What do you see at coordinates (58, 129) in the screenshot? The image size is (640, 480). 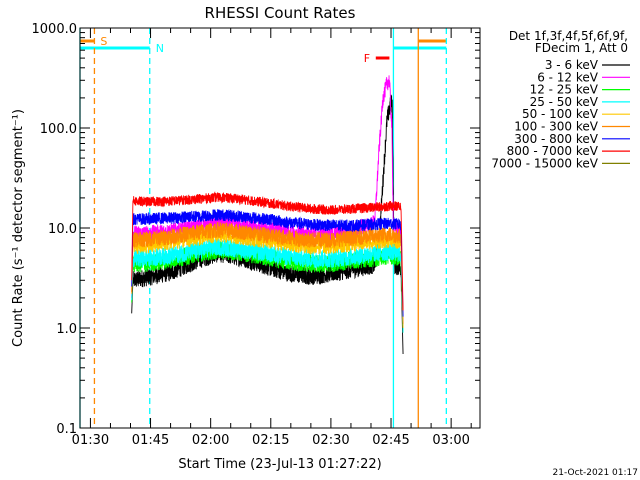 I see `y-tick-label: 100.0` at bounding box center [58, 129].